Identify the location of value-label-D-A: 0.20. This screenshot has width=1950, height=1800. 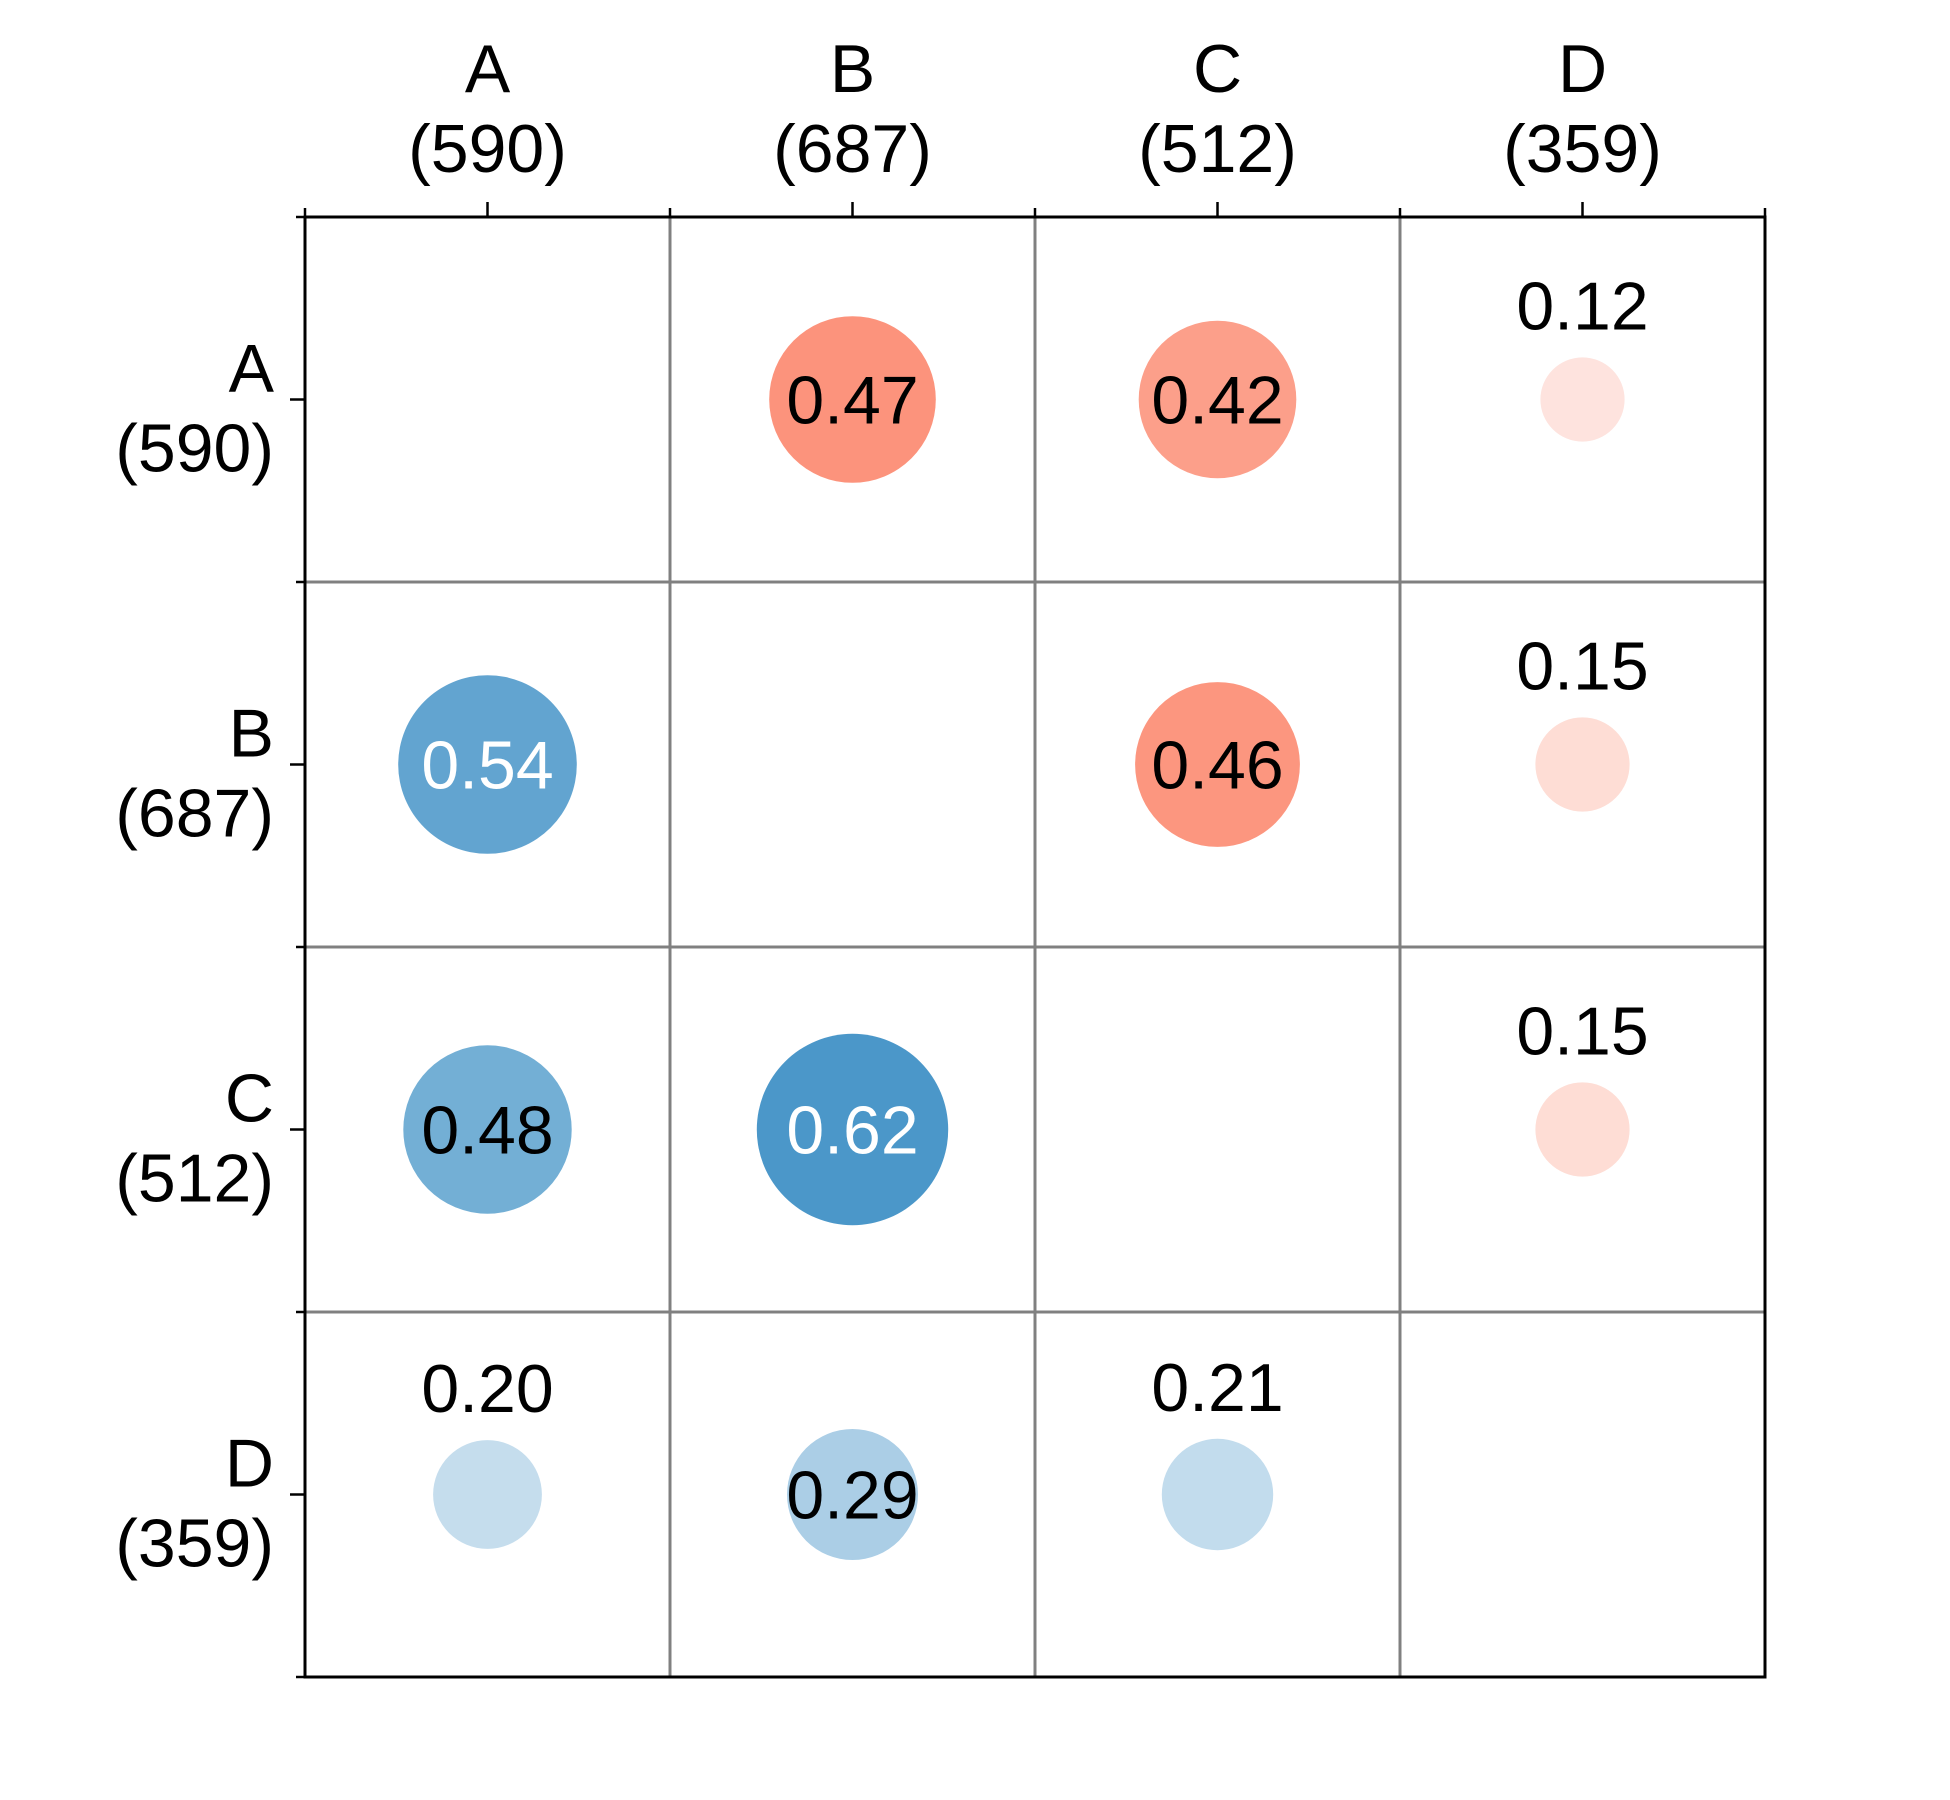
(487, 1389).